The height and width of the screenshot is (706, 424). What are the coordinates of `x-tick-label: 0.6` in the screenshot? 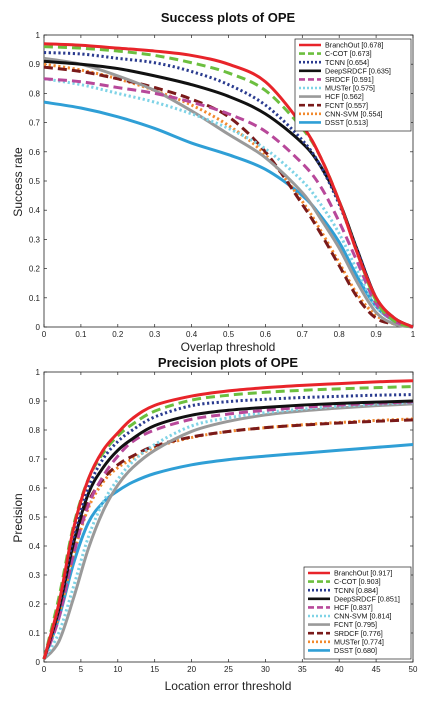 It's located at (266, 334).